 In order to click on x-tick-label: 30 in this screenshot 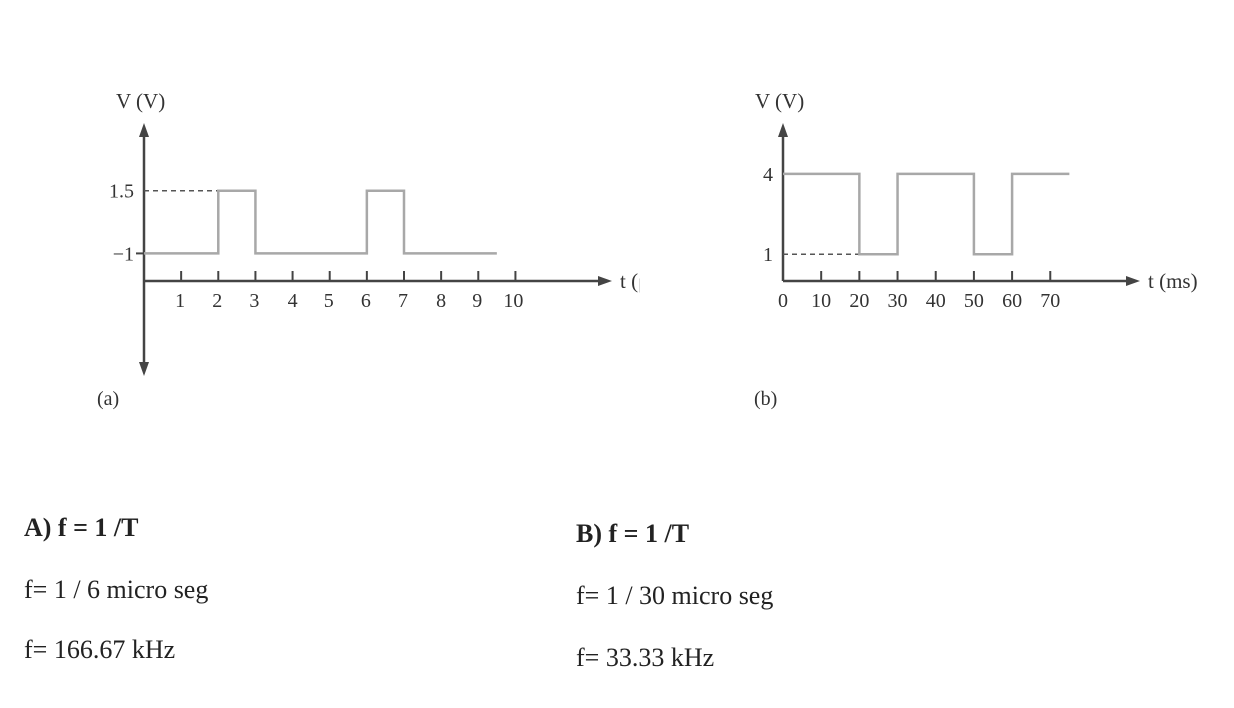, I will do `click(898, 301)`.